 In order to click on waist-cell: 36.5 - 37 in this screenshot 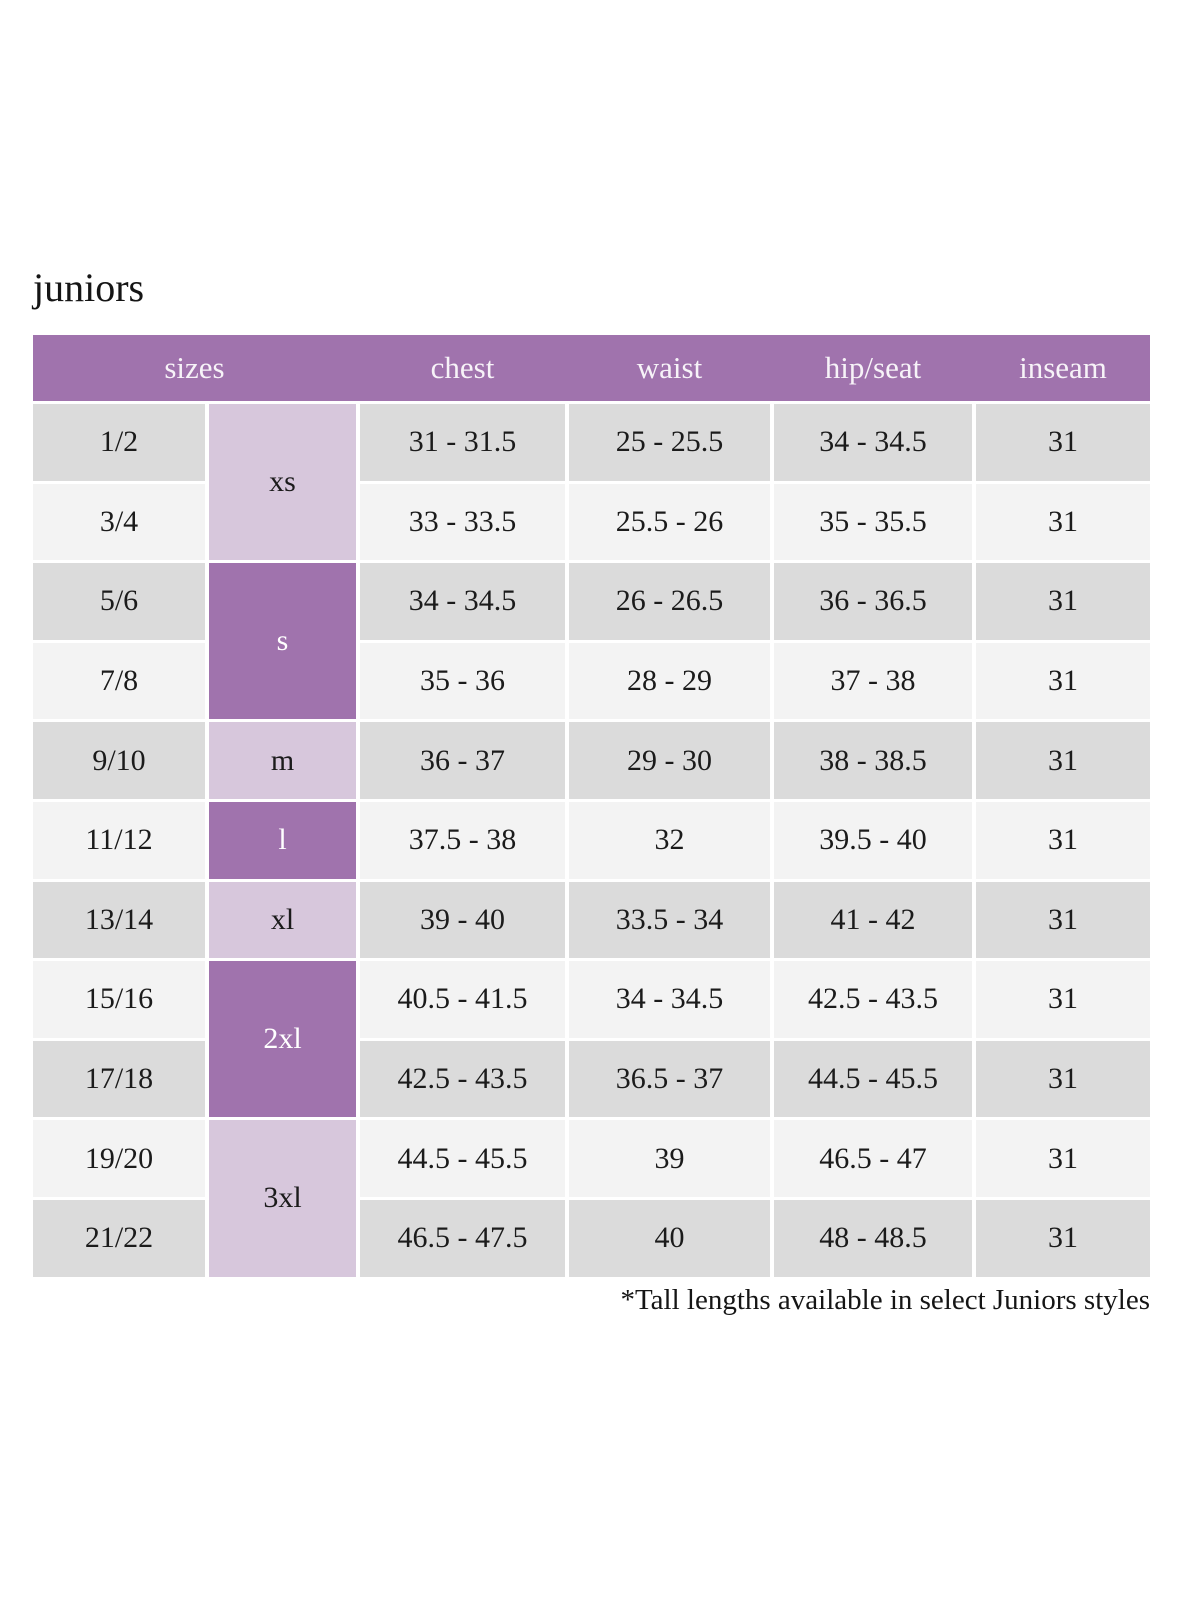, I will do `click(669, 1079)`.